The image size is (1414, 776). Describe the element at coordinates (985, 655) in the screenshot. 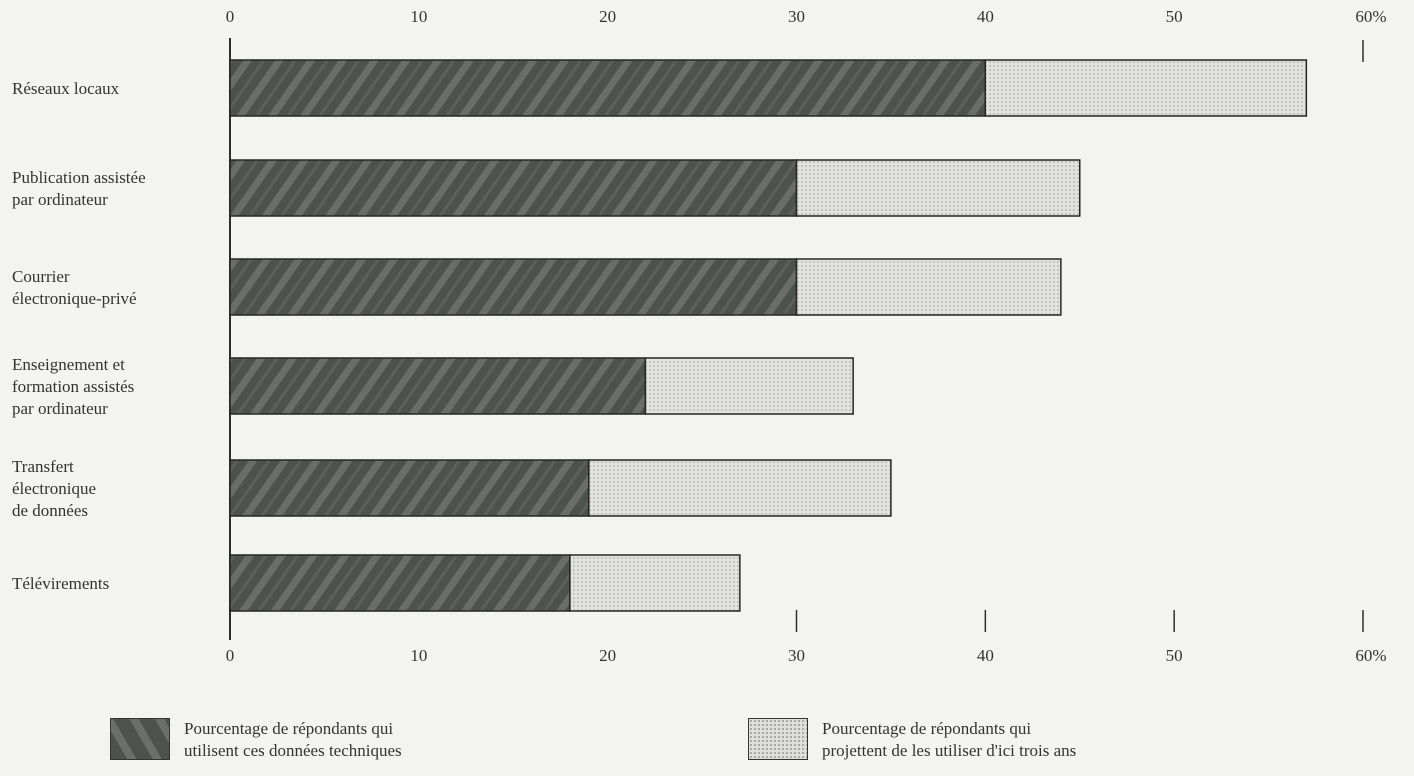

I see `x-tick-label-bottom: 40` at that location.